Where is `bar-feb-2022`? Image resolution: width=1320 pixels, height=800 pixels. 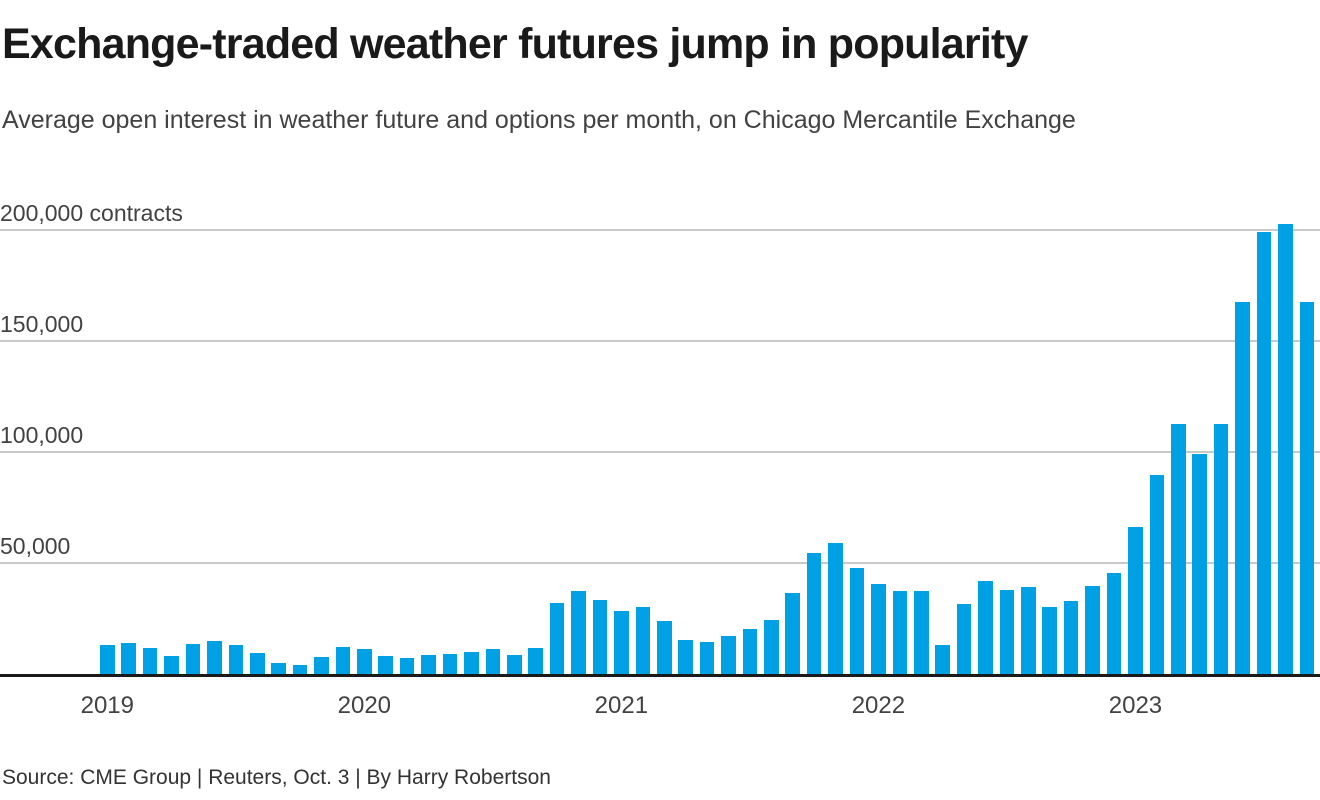
bar-feb-2022 is located at coordinates (900, 632).